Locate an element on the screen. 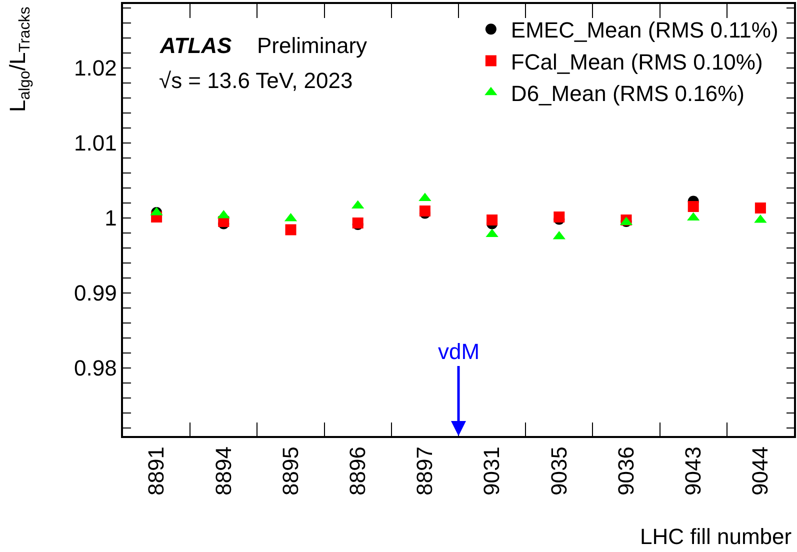 The image size is (797, 552). y-tick-label: 1.02 is located at coordinates (95, 67).